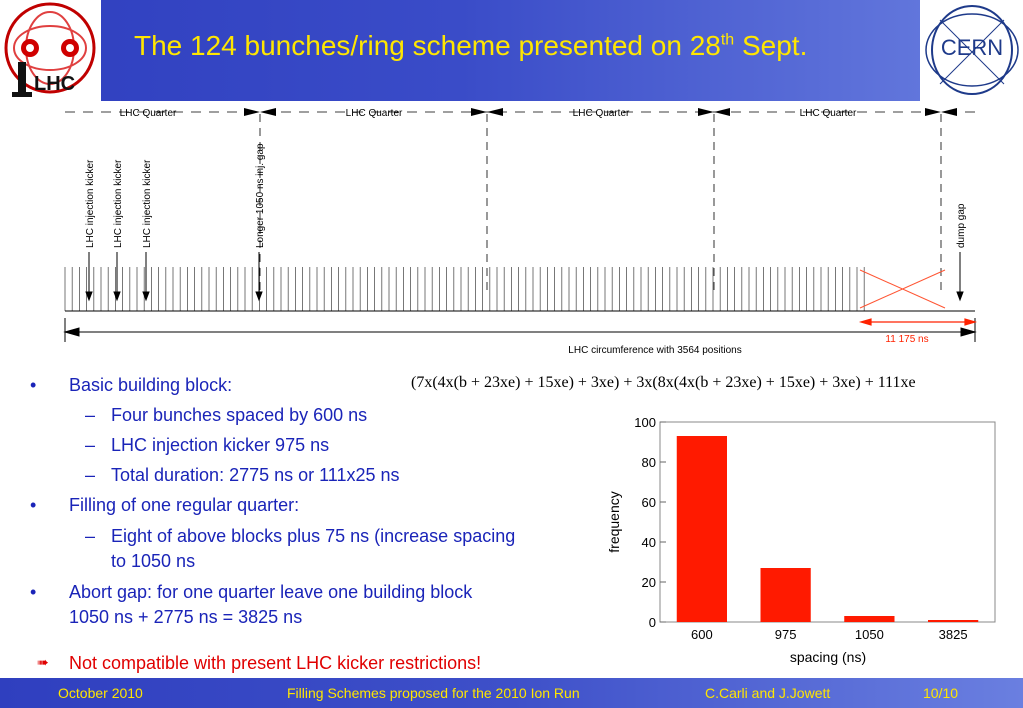 This screenshot has width=1023, height=708. I want to click on quarter-label-2: LHC Quarter, so click(374, 113).